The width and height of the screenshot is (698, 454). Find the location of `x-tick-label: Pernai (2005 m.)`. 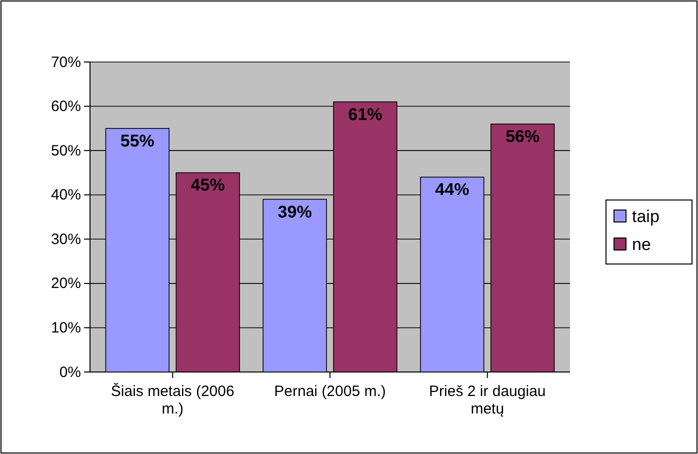

x-tick-label: Pernai (2005 m.) is located at coordinates (330, 391).